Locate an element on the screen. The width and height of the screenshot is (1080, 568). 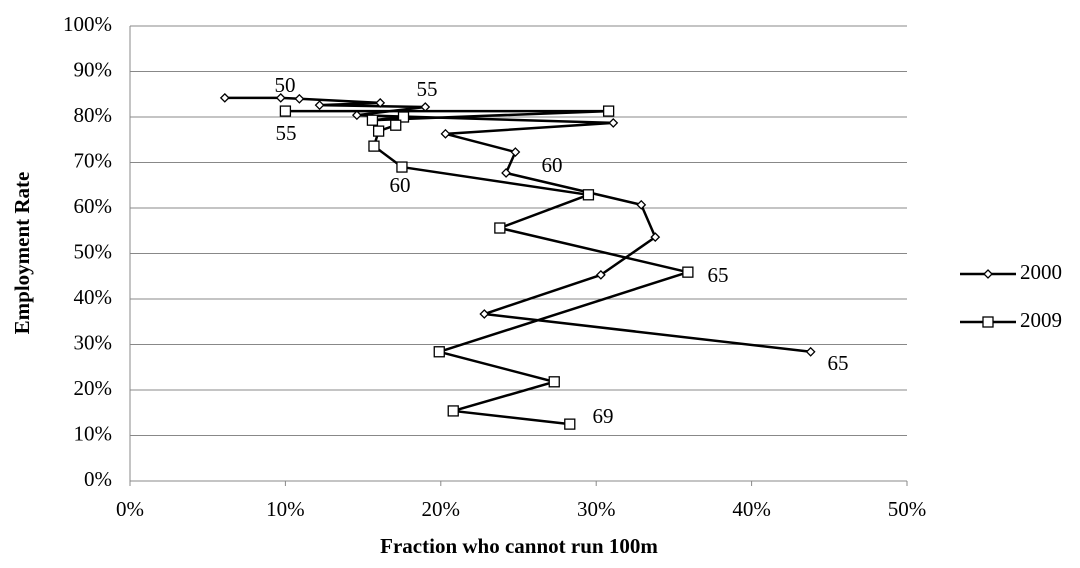
x-tick-label: 30% is located at coordinates (596, 509).